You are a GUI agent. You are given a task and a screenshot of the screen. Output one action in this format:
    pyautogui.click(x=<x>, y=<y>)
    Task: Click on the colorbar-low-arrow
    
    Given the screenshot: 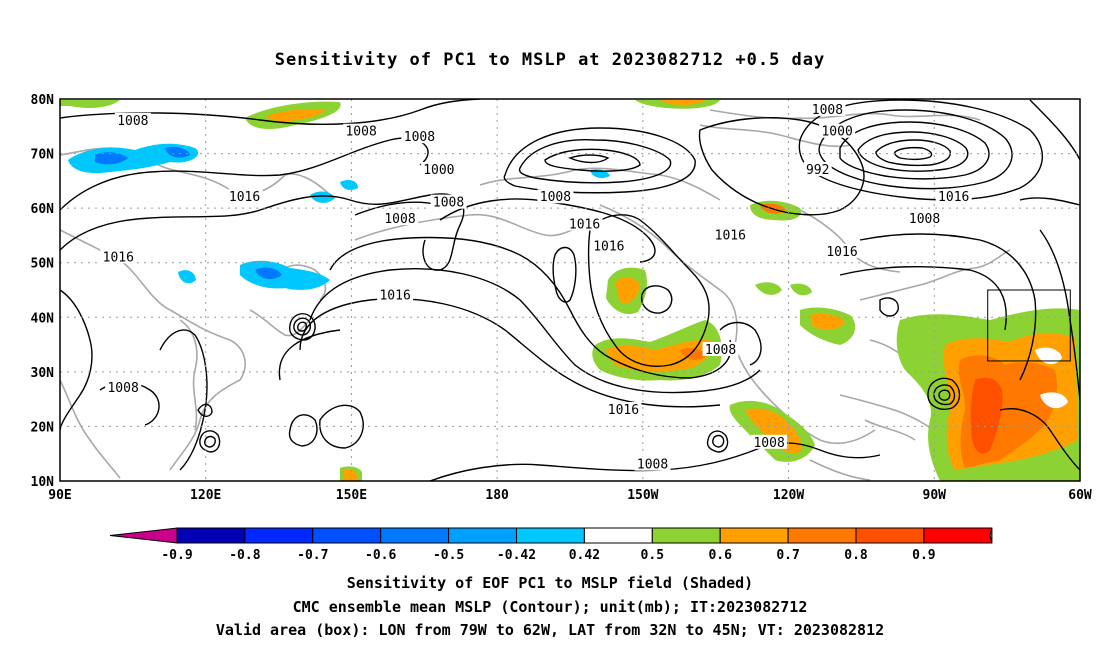 What is the action you would take?
    pyautogui.click(x=143, y=535)
    